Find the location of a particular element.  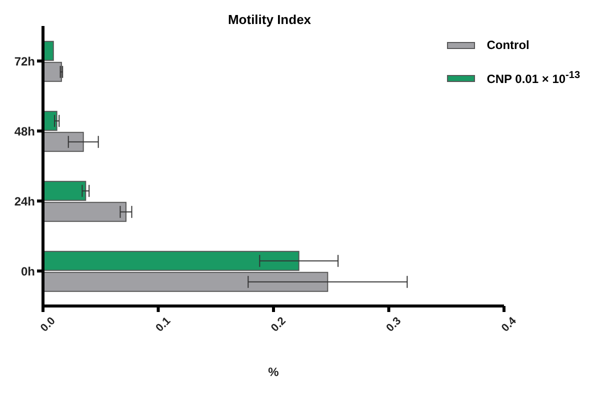

x-tick-label: 0.1 is located at coordinates (164, 324).